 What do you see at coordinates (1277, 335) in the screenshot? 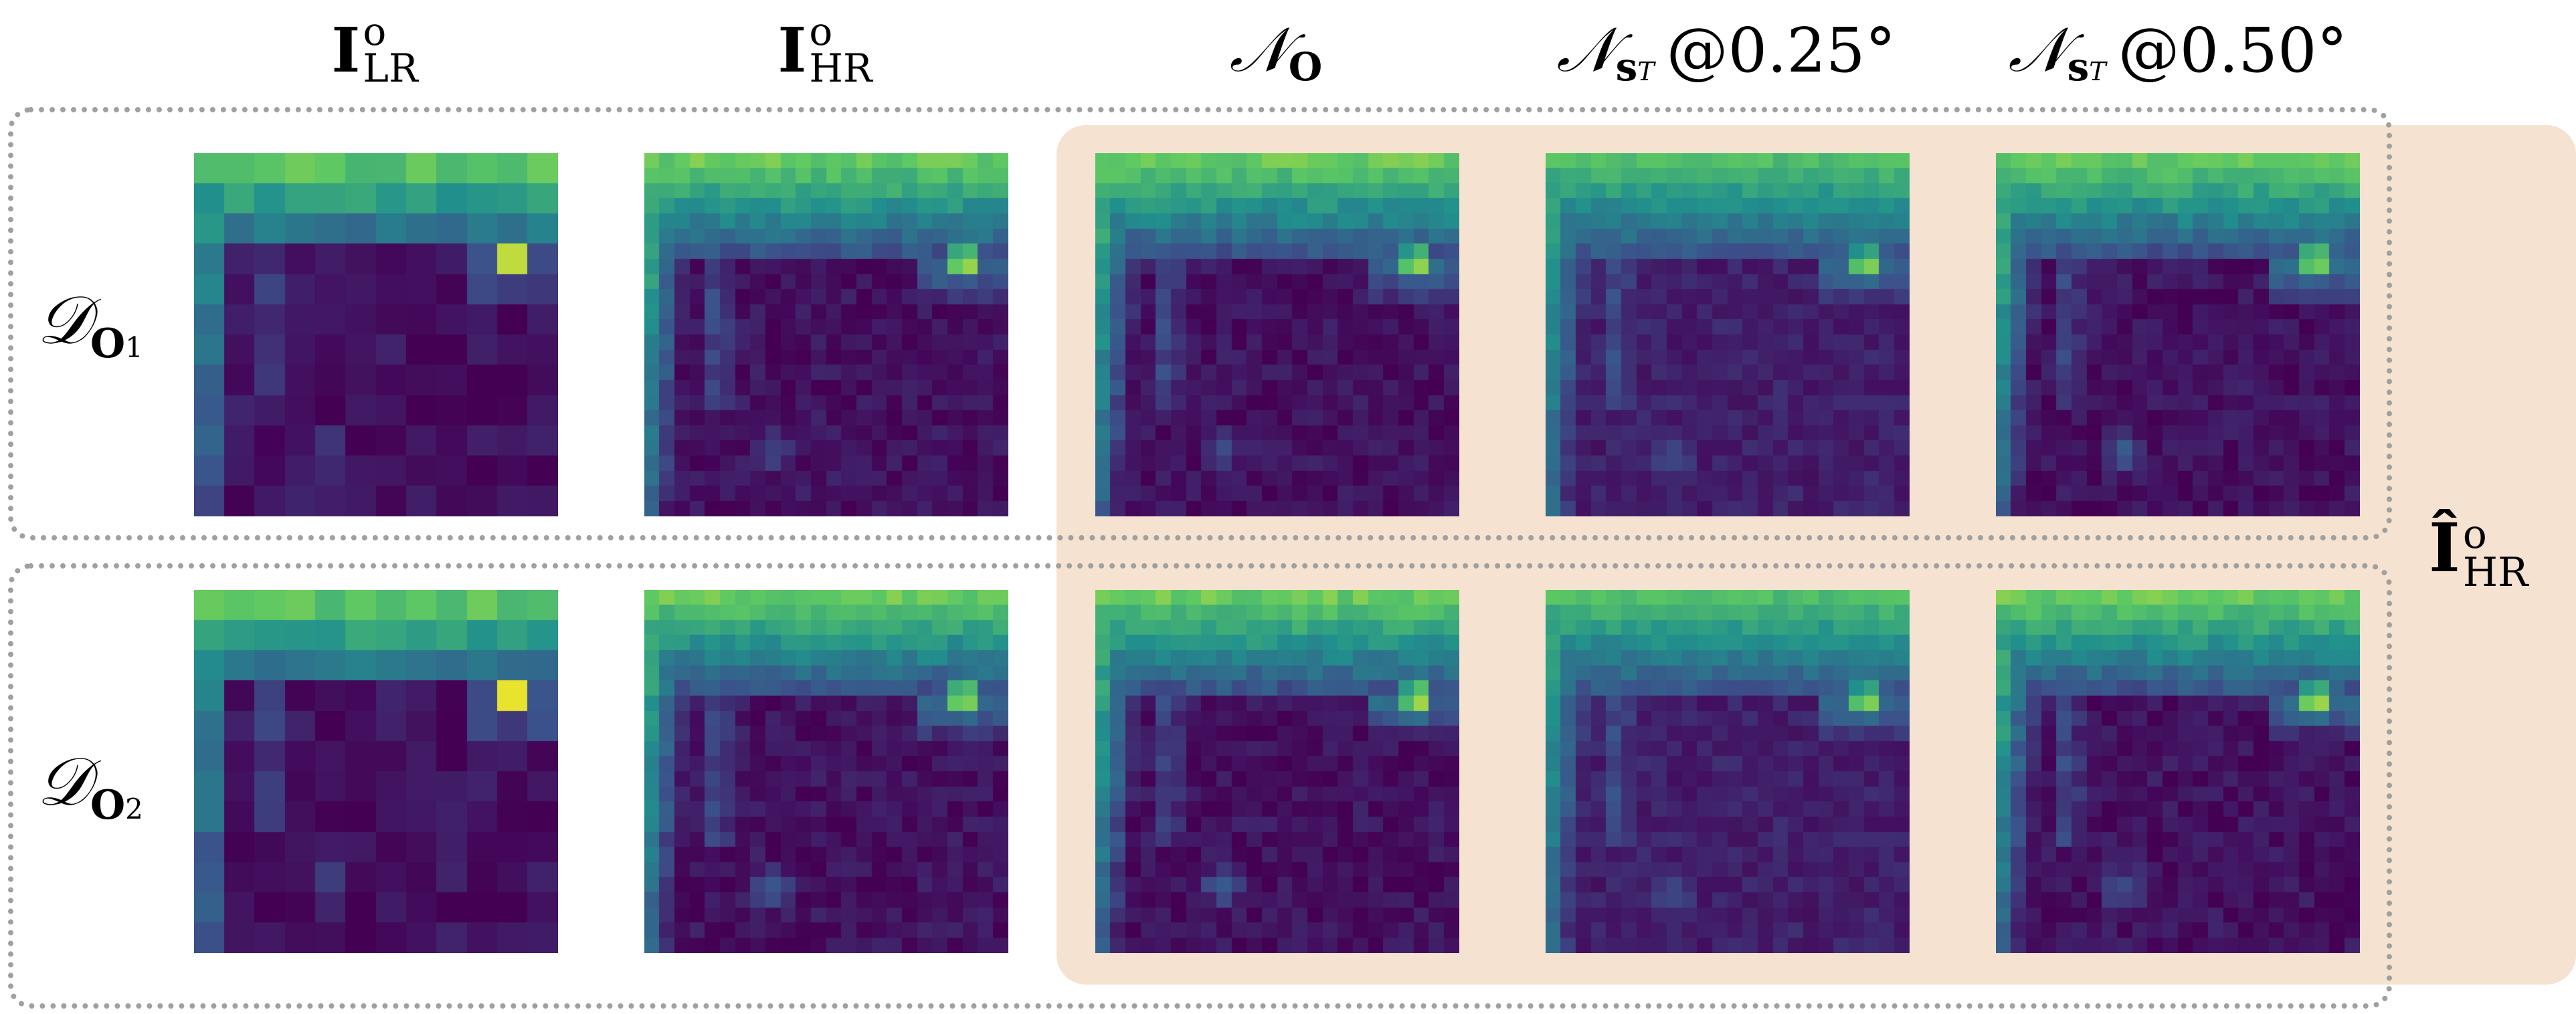
I see `heatmap-d1-model-o` at bounding box center [1277, 335].